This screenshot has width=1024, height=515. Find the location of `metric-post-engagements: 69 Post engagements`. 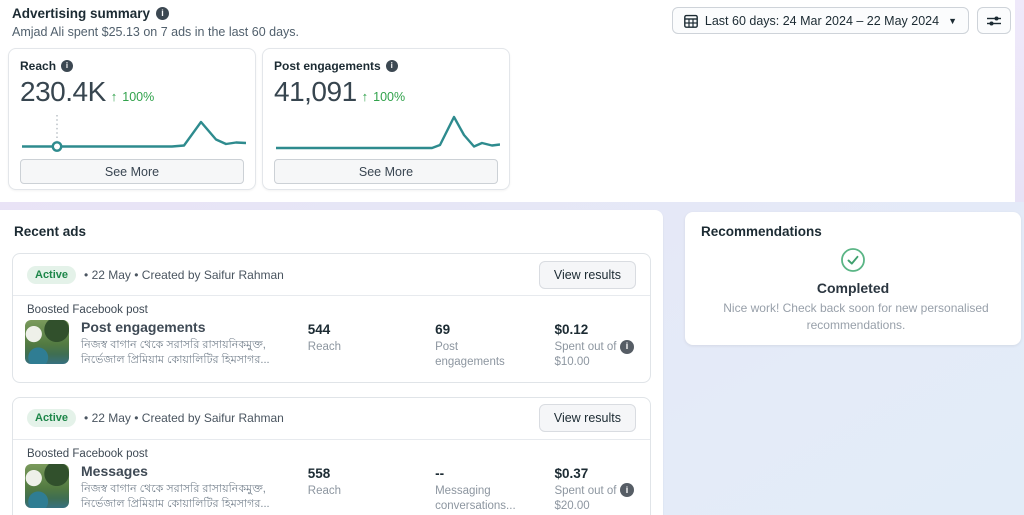

metric-post-engagements: 69 Post engagements is located at coordinates (494, 345).